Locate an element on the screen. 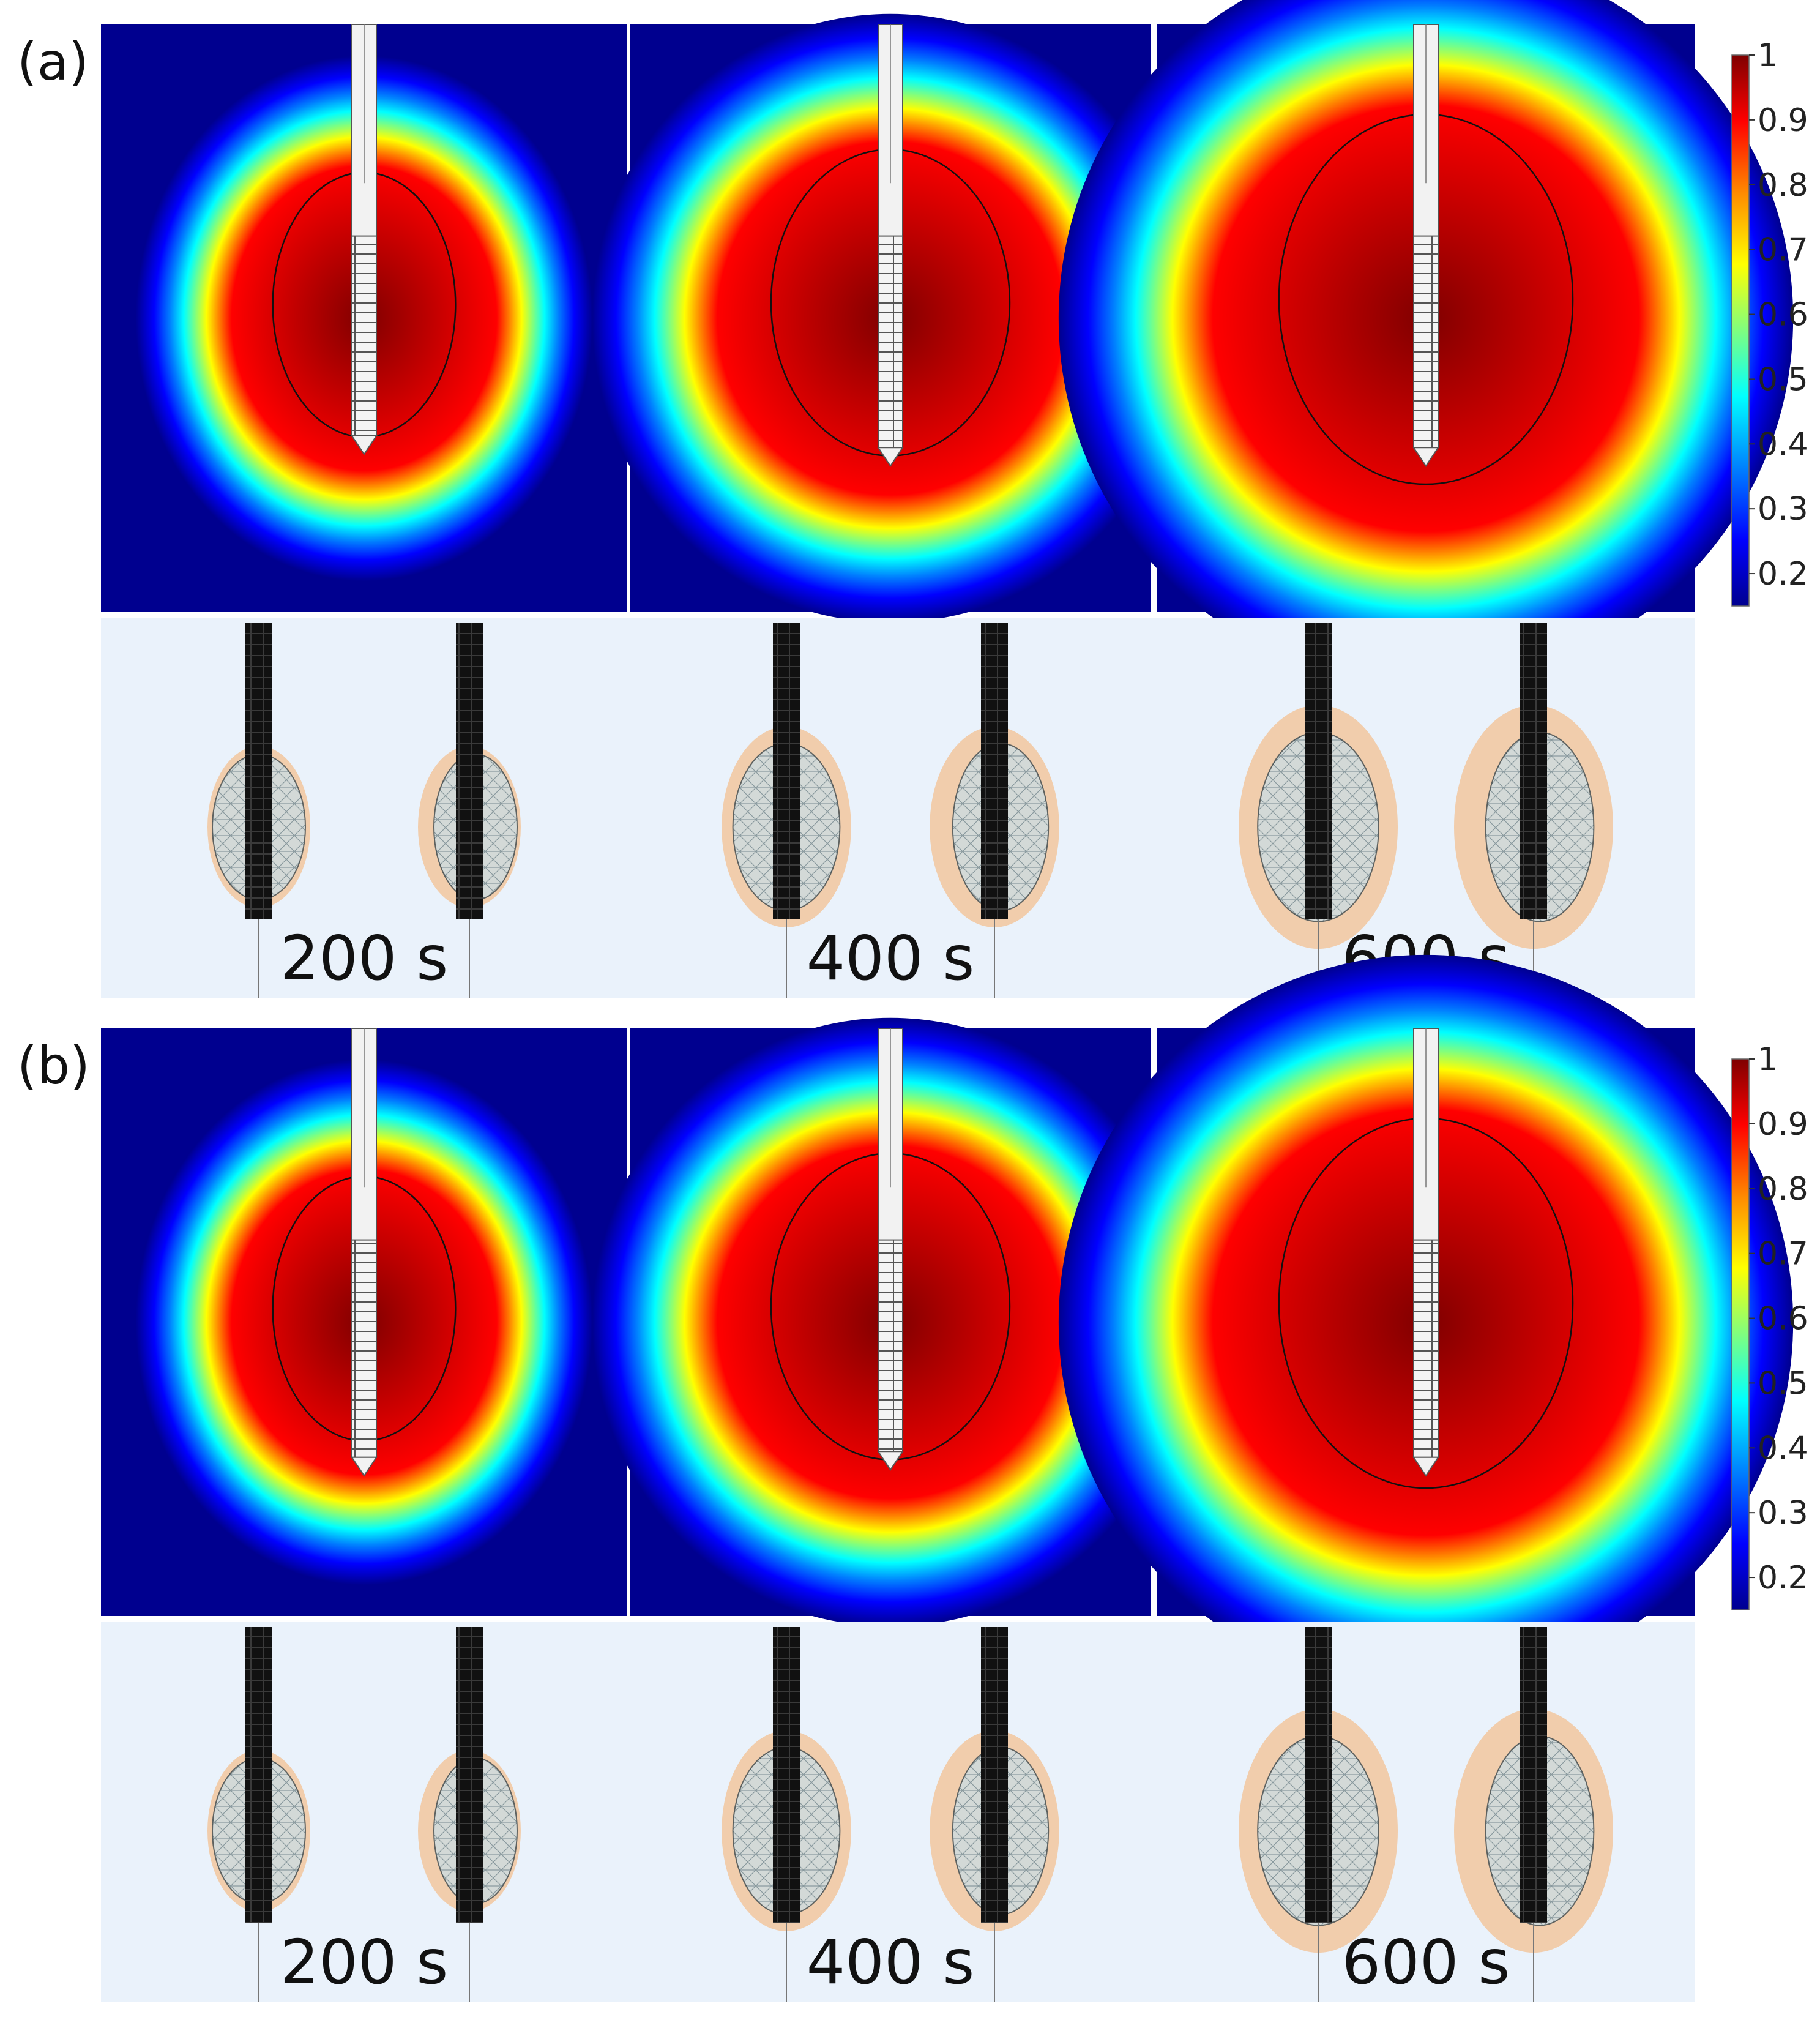 Image resolution: width=1820 pixels, height=2020 pixels. panel-label: (a) is located at coordinates (53, 62).